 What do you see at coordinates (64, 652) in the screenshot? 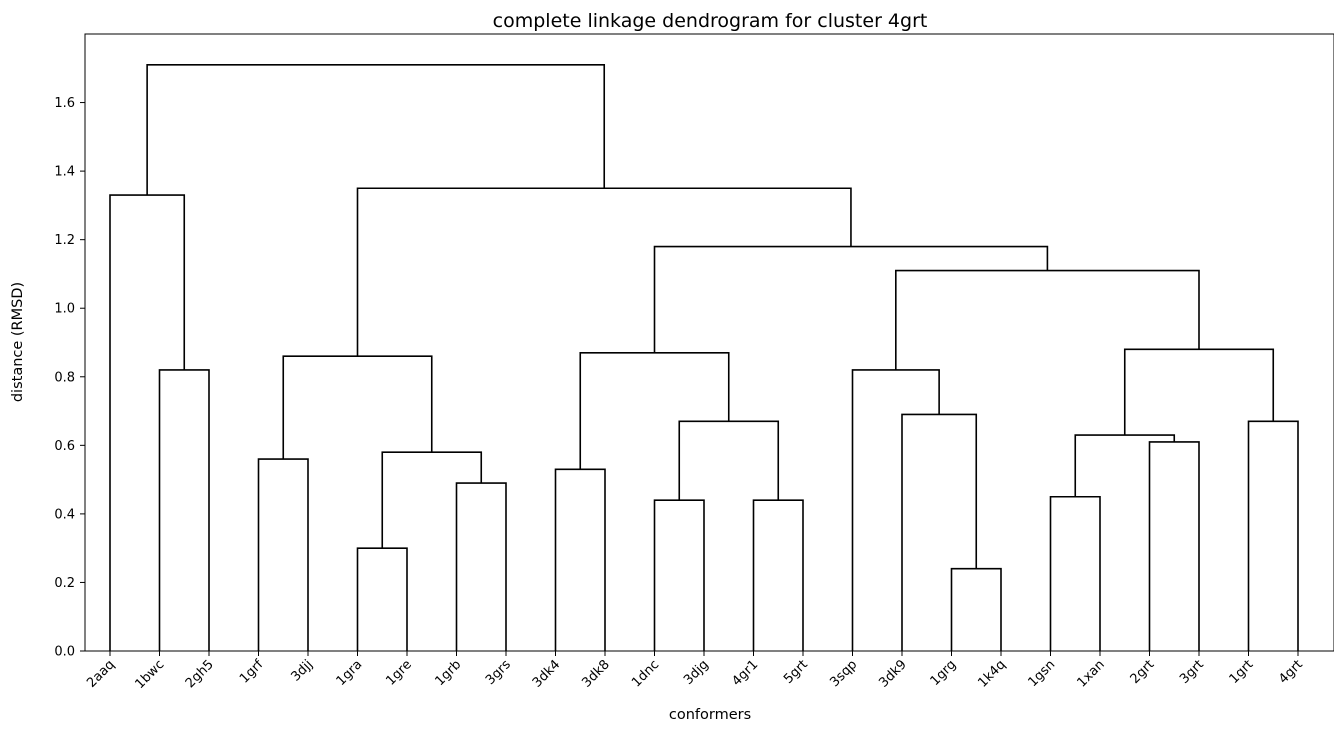
I see `y-tick-label: 0.0` at bounding box center [64, 652].